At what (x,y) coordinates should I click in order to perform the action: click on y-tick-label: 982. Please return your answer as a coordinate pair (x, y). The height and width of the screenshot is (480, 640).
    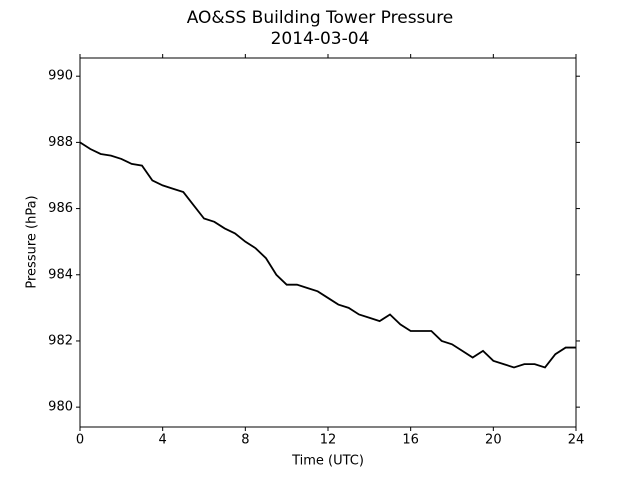
    Looking at the image, I should click on (60, 340).